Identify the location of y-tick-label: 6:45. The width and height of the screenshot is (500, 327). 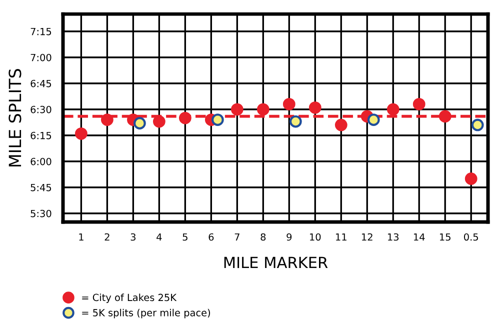
(41, 84).